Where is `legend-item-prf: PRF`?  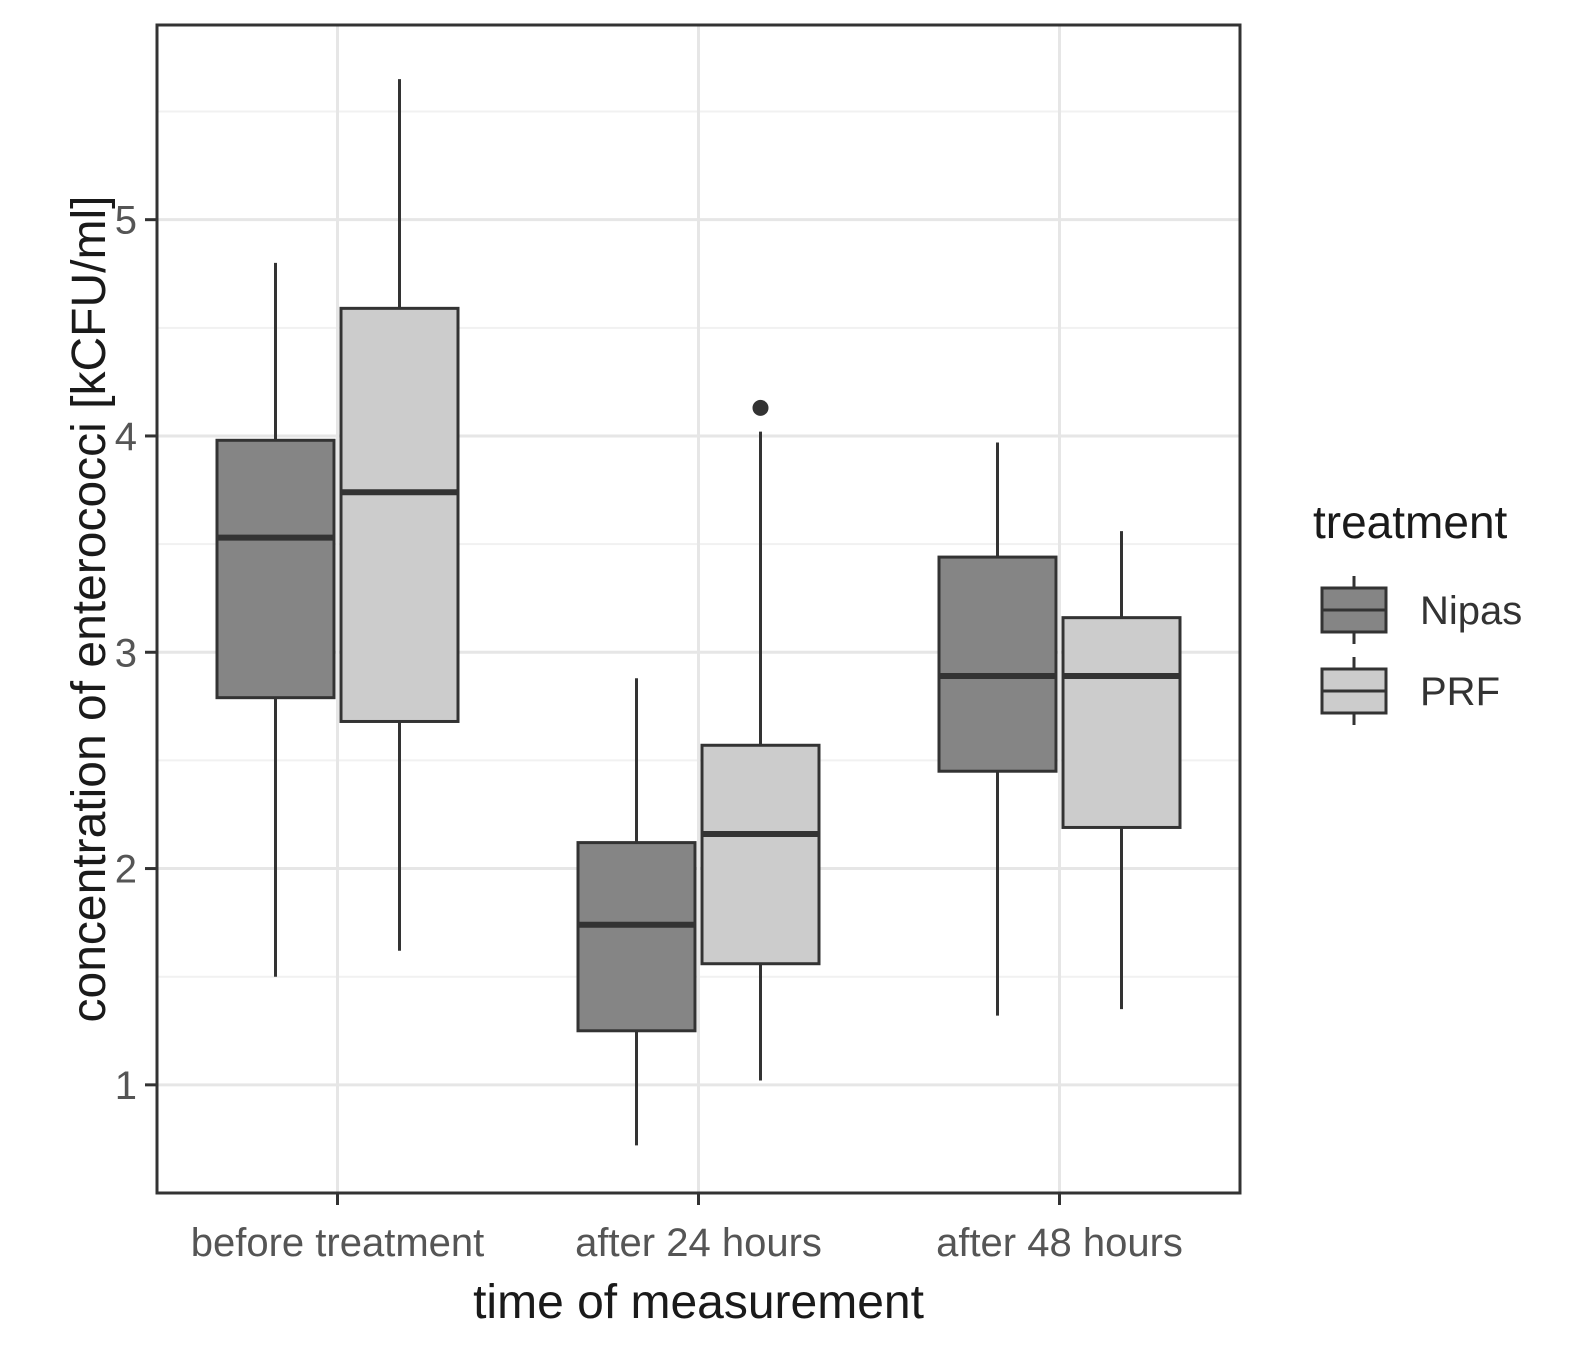
legend-item-prf: PRF is located at coordinates (1410, 691).